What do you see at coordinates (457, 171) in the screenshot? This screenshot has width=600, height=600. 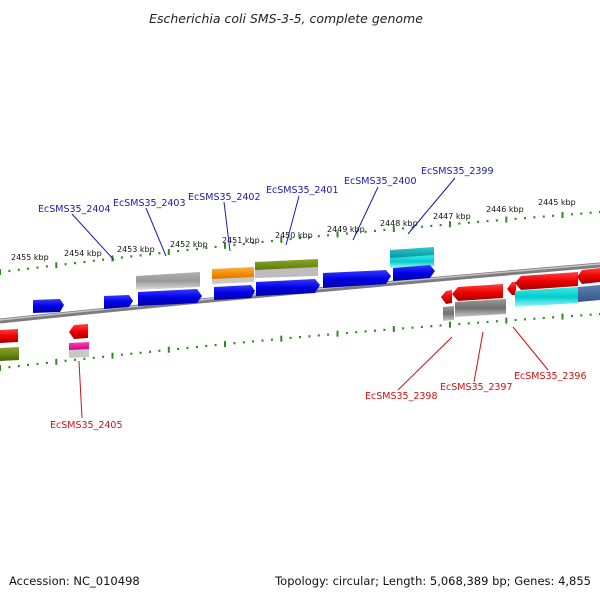 I see `gene-label: EcSMS35_2399` at bounding box center [457, 171].